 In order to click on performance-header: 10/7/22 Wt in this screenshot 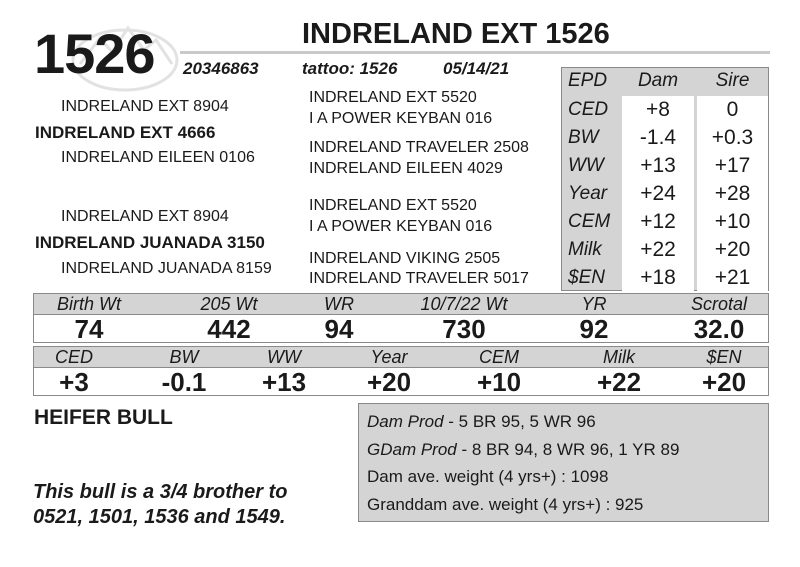, I will do `click(464, 304)`.